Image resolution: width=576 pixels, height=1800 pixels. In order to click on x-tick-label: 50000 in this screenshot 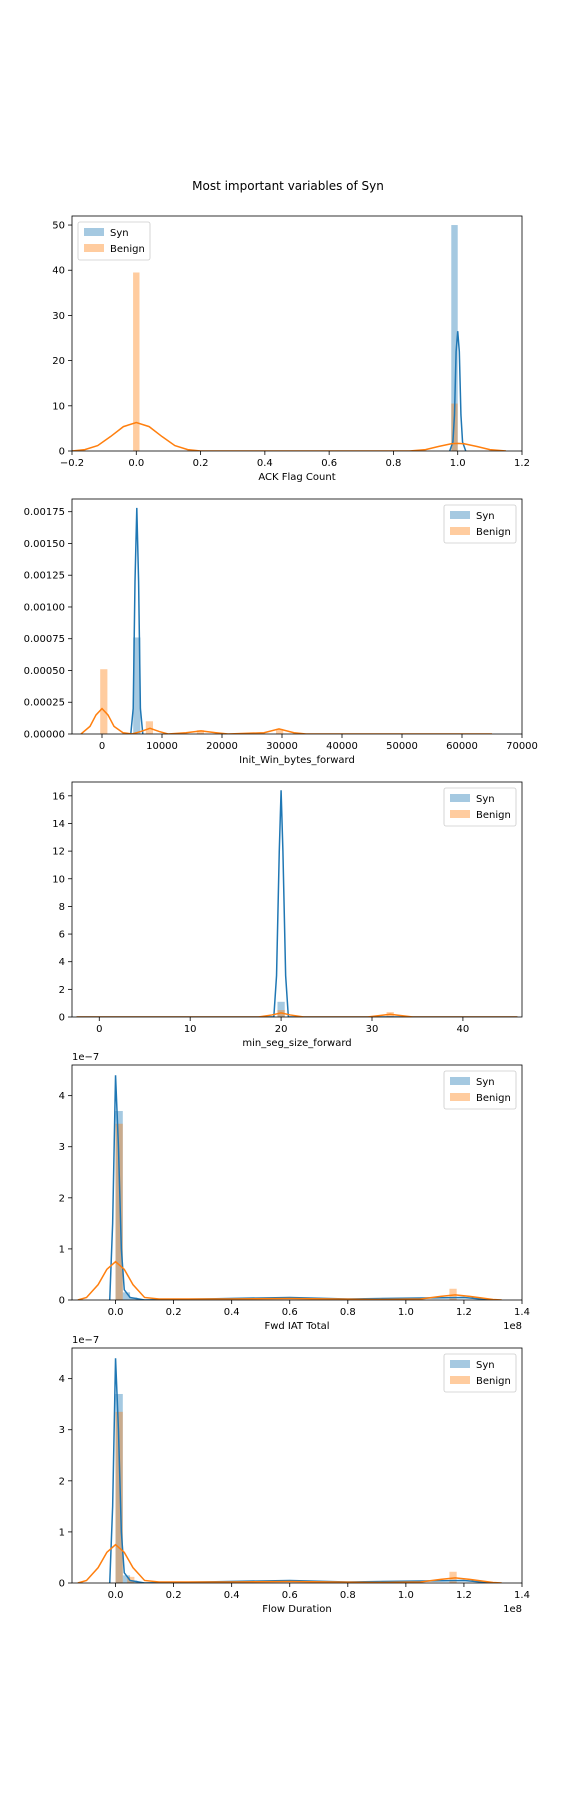, I will do `click(402, 746)`.